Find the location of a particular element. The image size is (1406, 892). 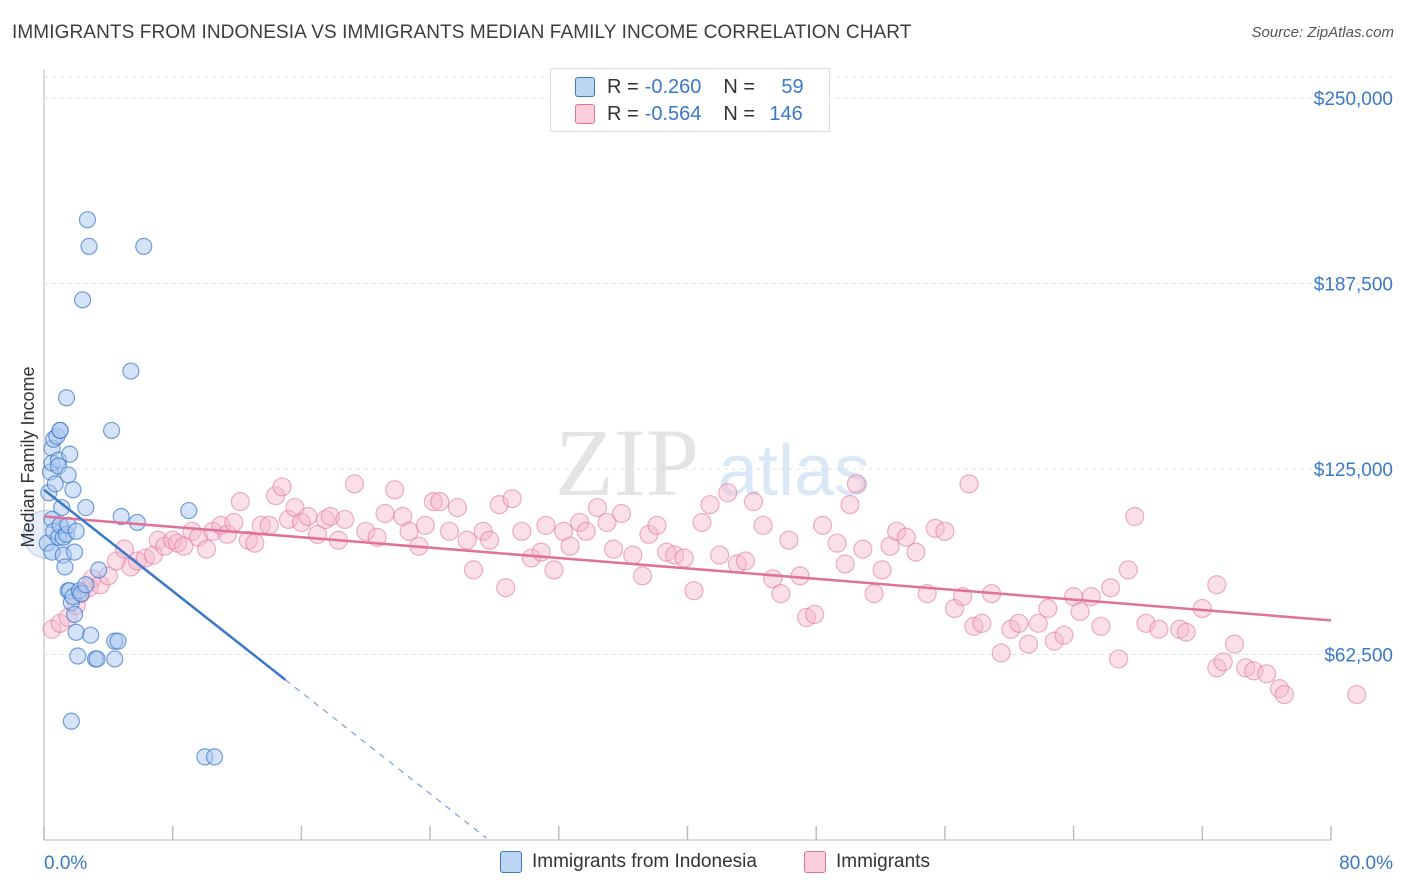

legend-swatch-pink is located at coordinates (585, 114).